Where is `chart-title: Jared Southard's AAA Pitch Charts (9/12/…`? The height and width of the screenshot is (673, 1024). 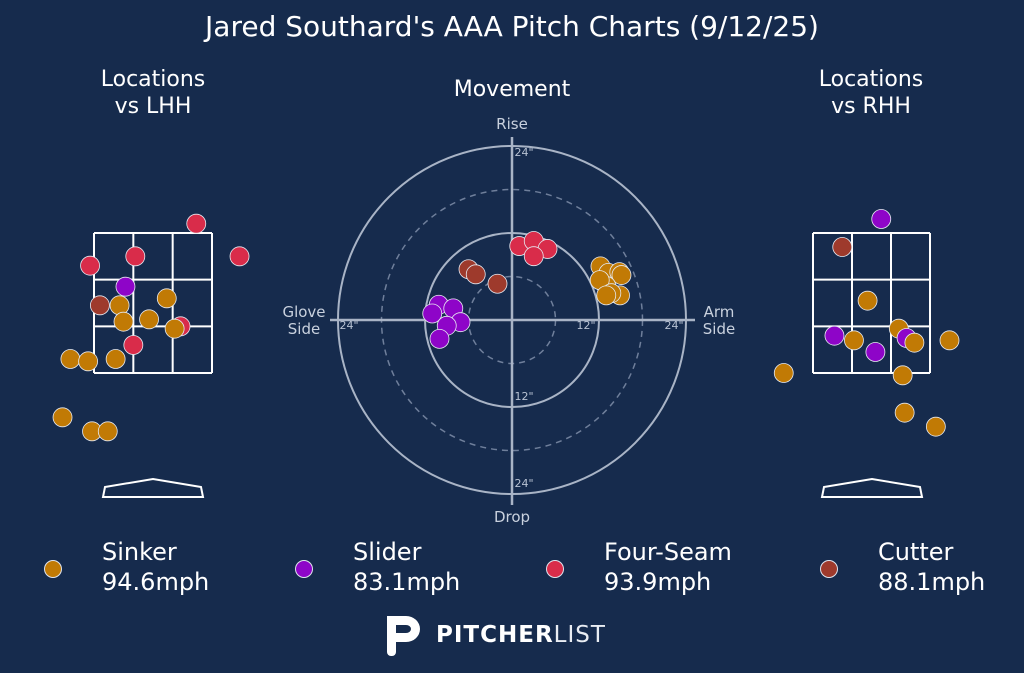
chart-title: Jared Southard's AAA Pitch Charts (9/12/… is located at coordinates (512, 26).